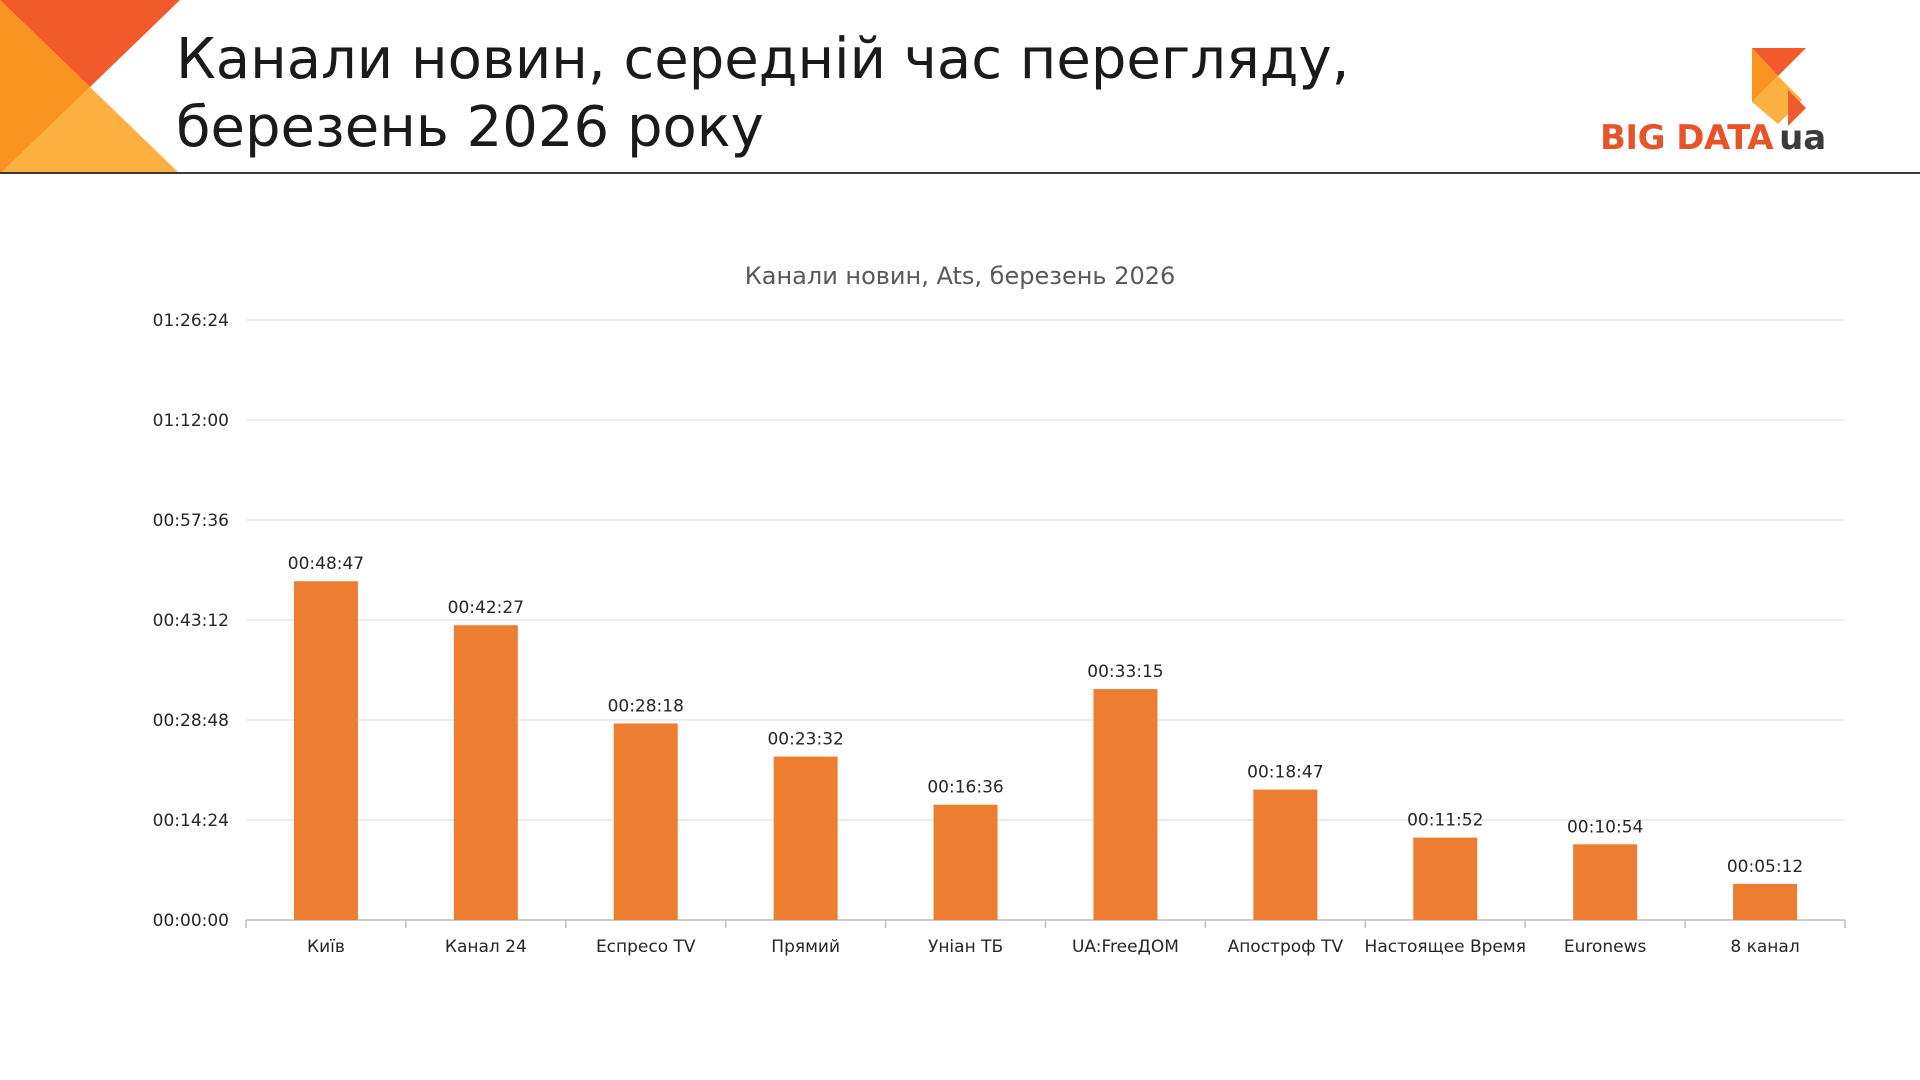  Describe the element at coordinates (326, 564) in the screenshot. I see `bar-value-label: 00:48:47` at that location.